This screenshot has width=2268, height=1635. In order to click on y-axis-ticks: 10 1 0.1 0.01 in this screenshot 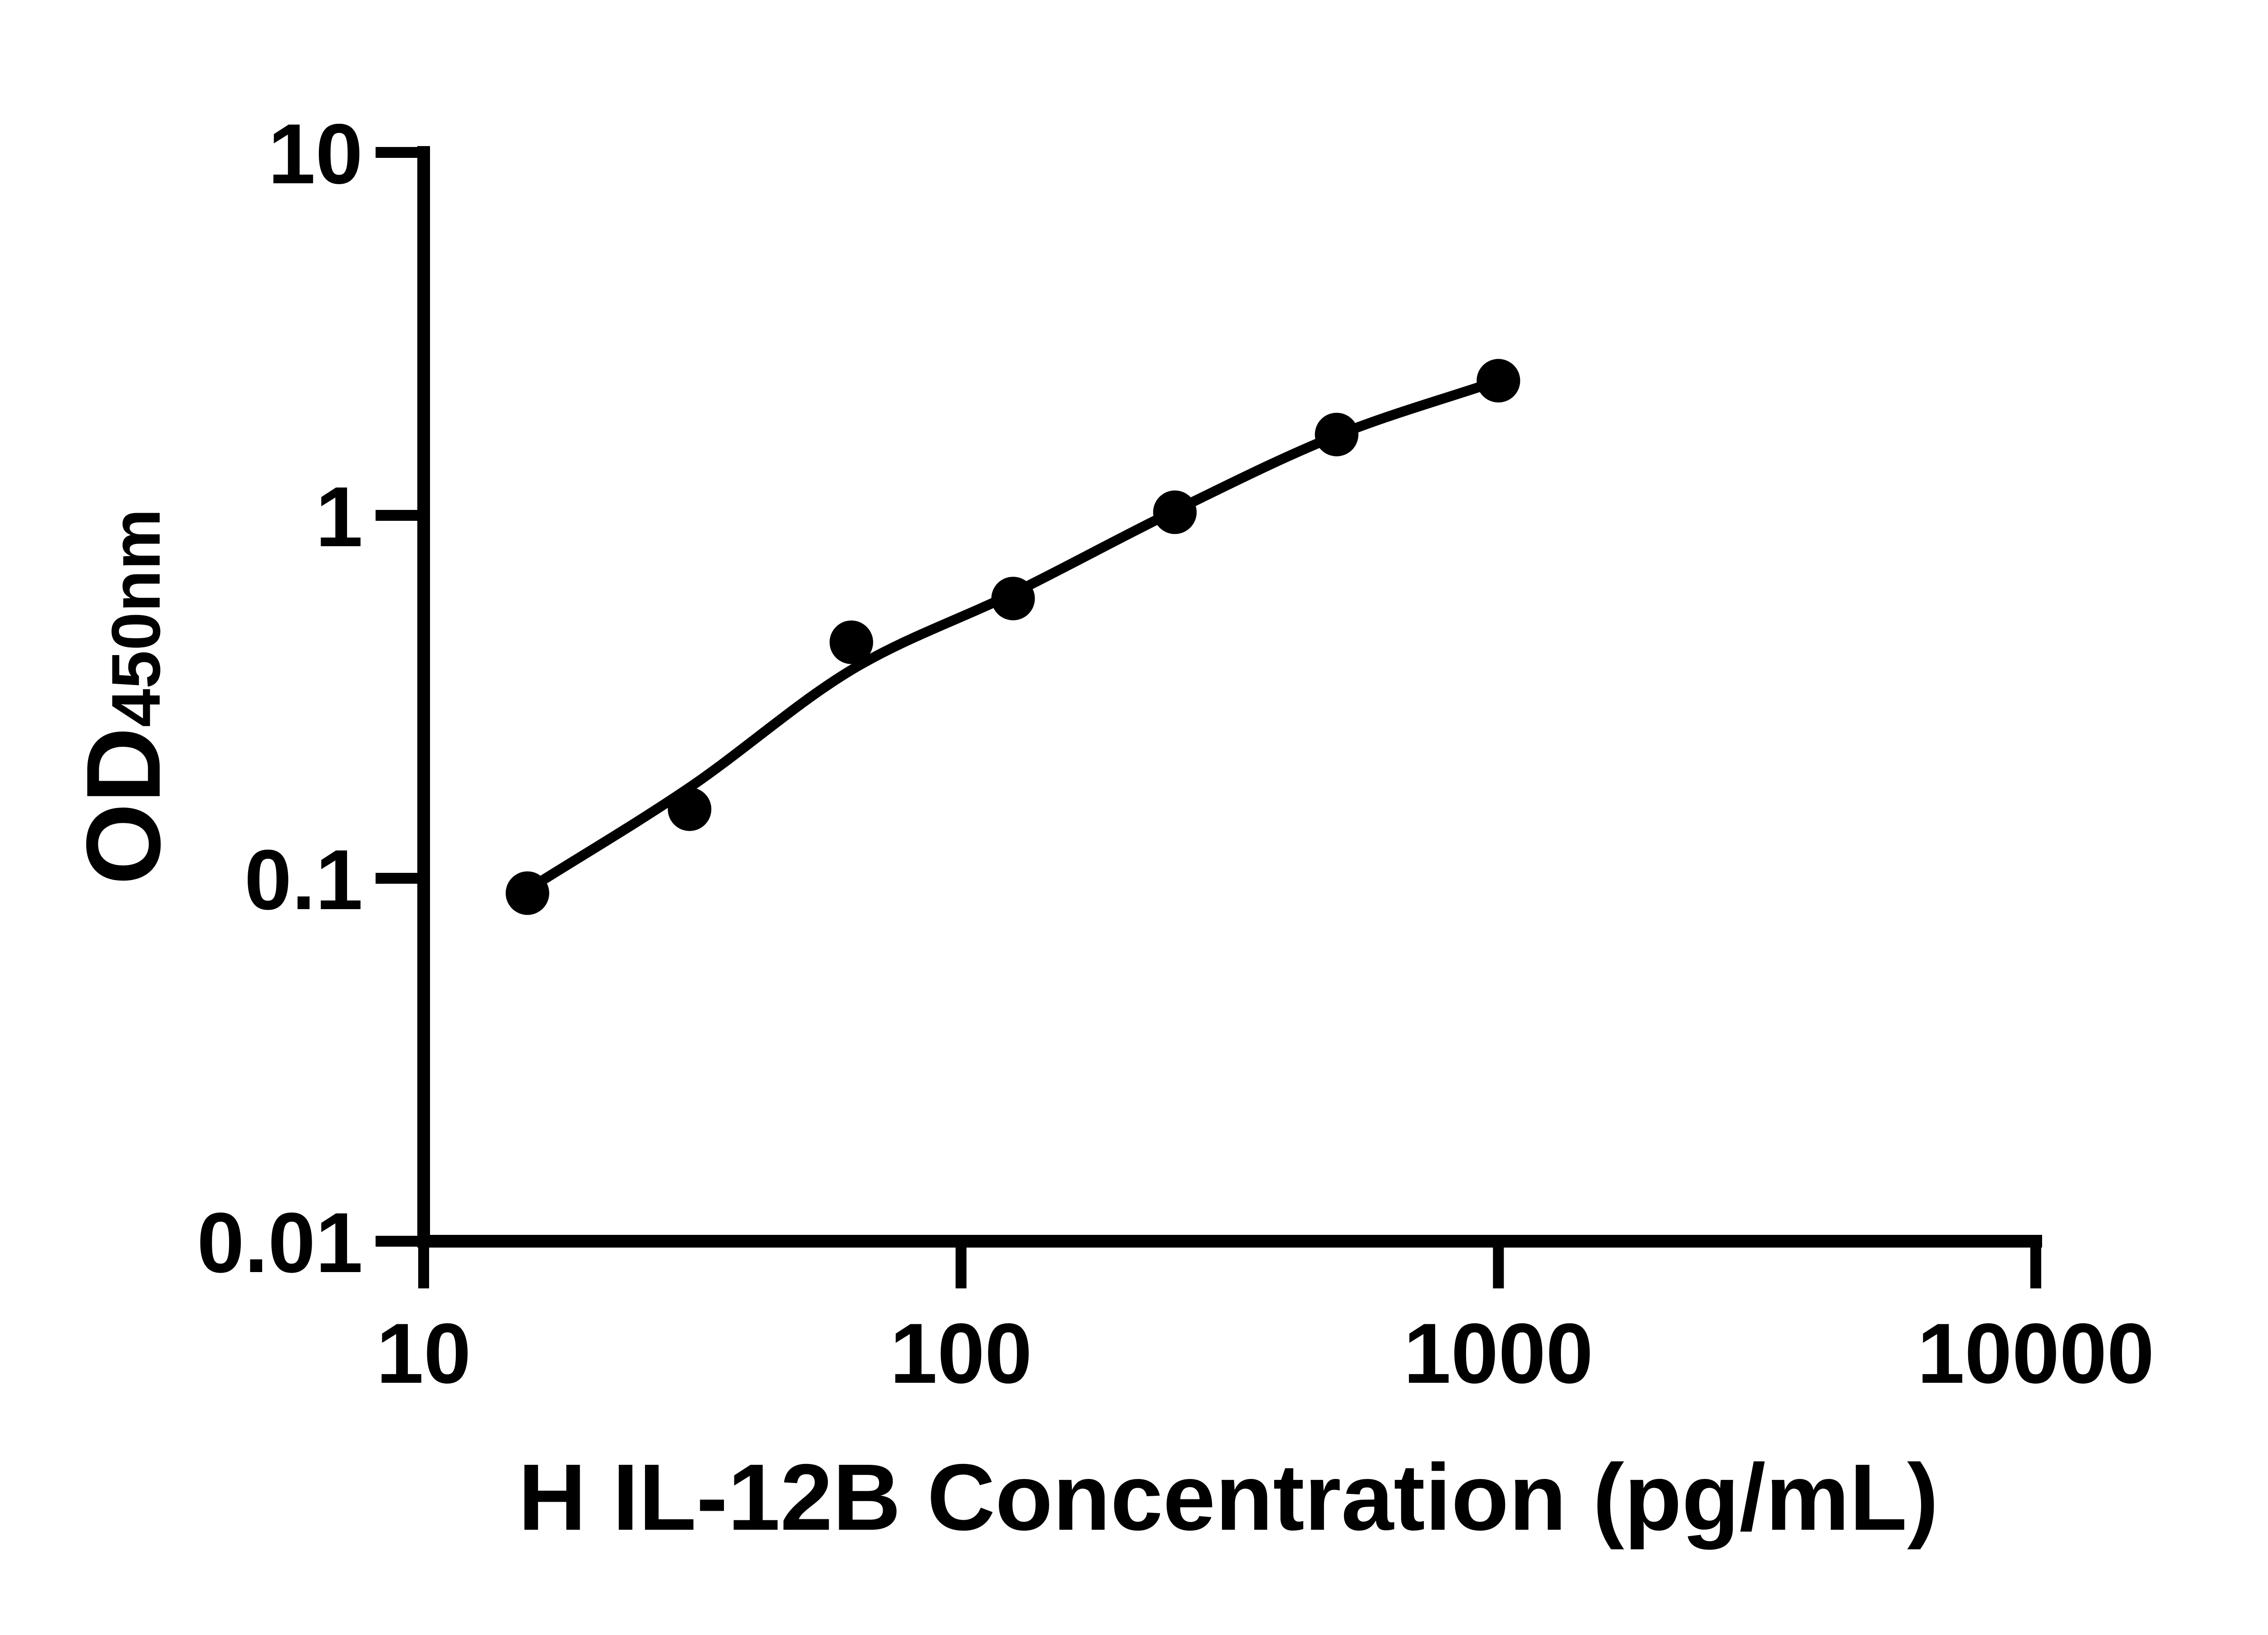, I will do `click(307, 698)`.